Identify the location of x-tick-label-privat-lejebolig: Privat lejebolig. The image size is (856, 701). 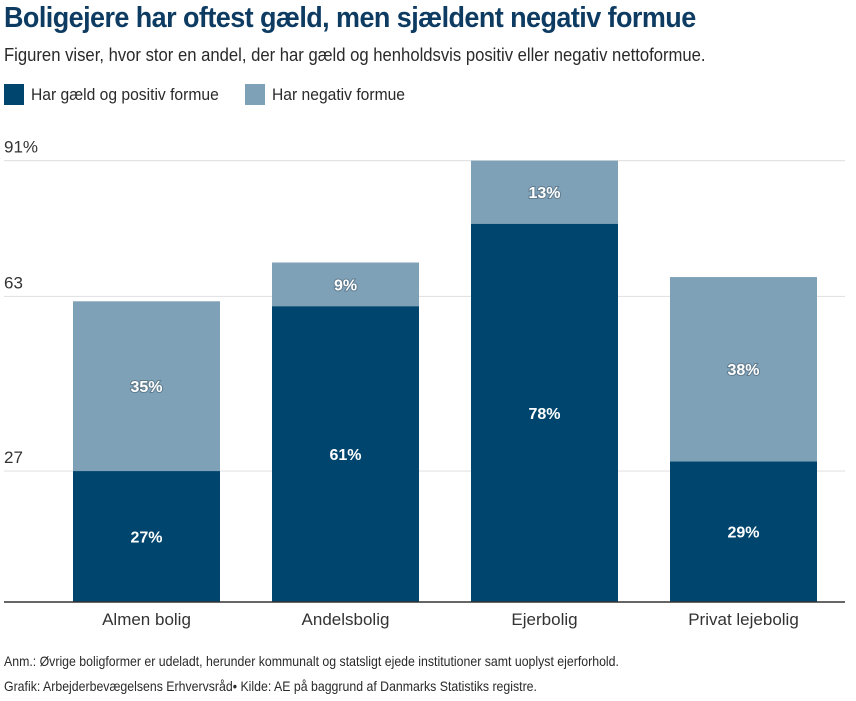
(743, 619).